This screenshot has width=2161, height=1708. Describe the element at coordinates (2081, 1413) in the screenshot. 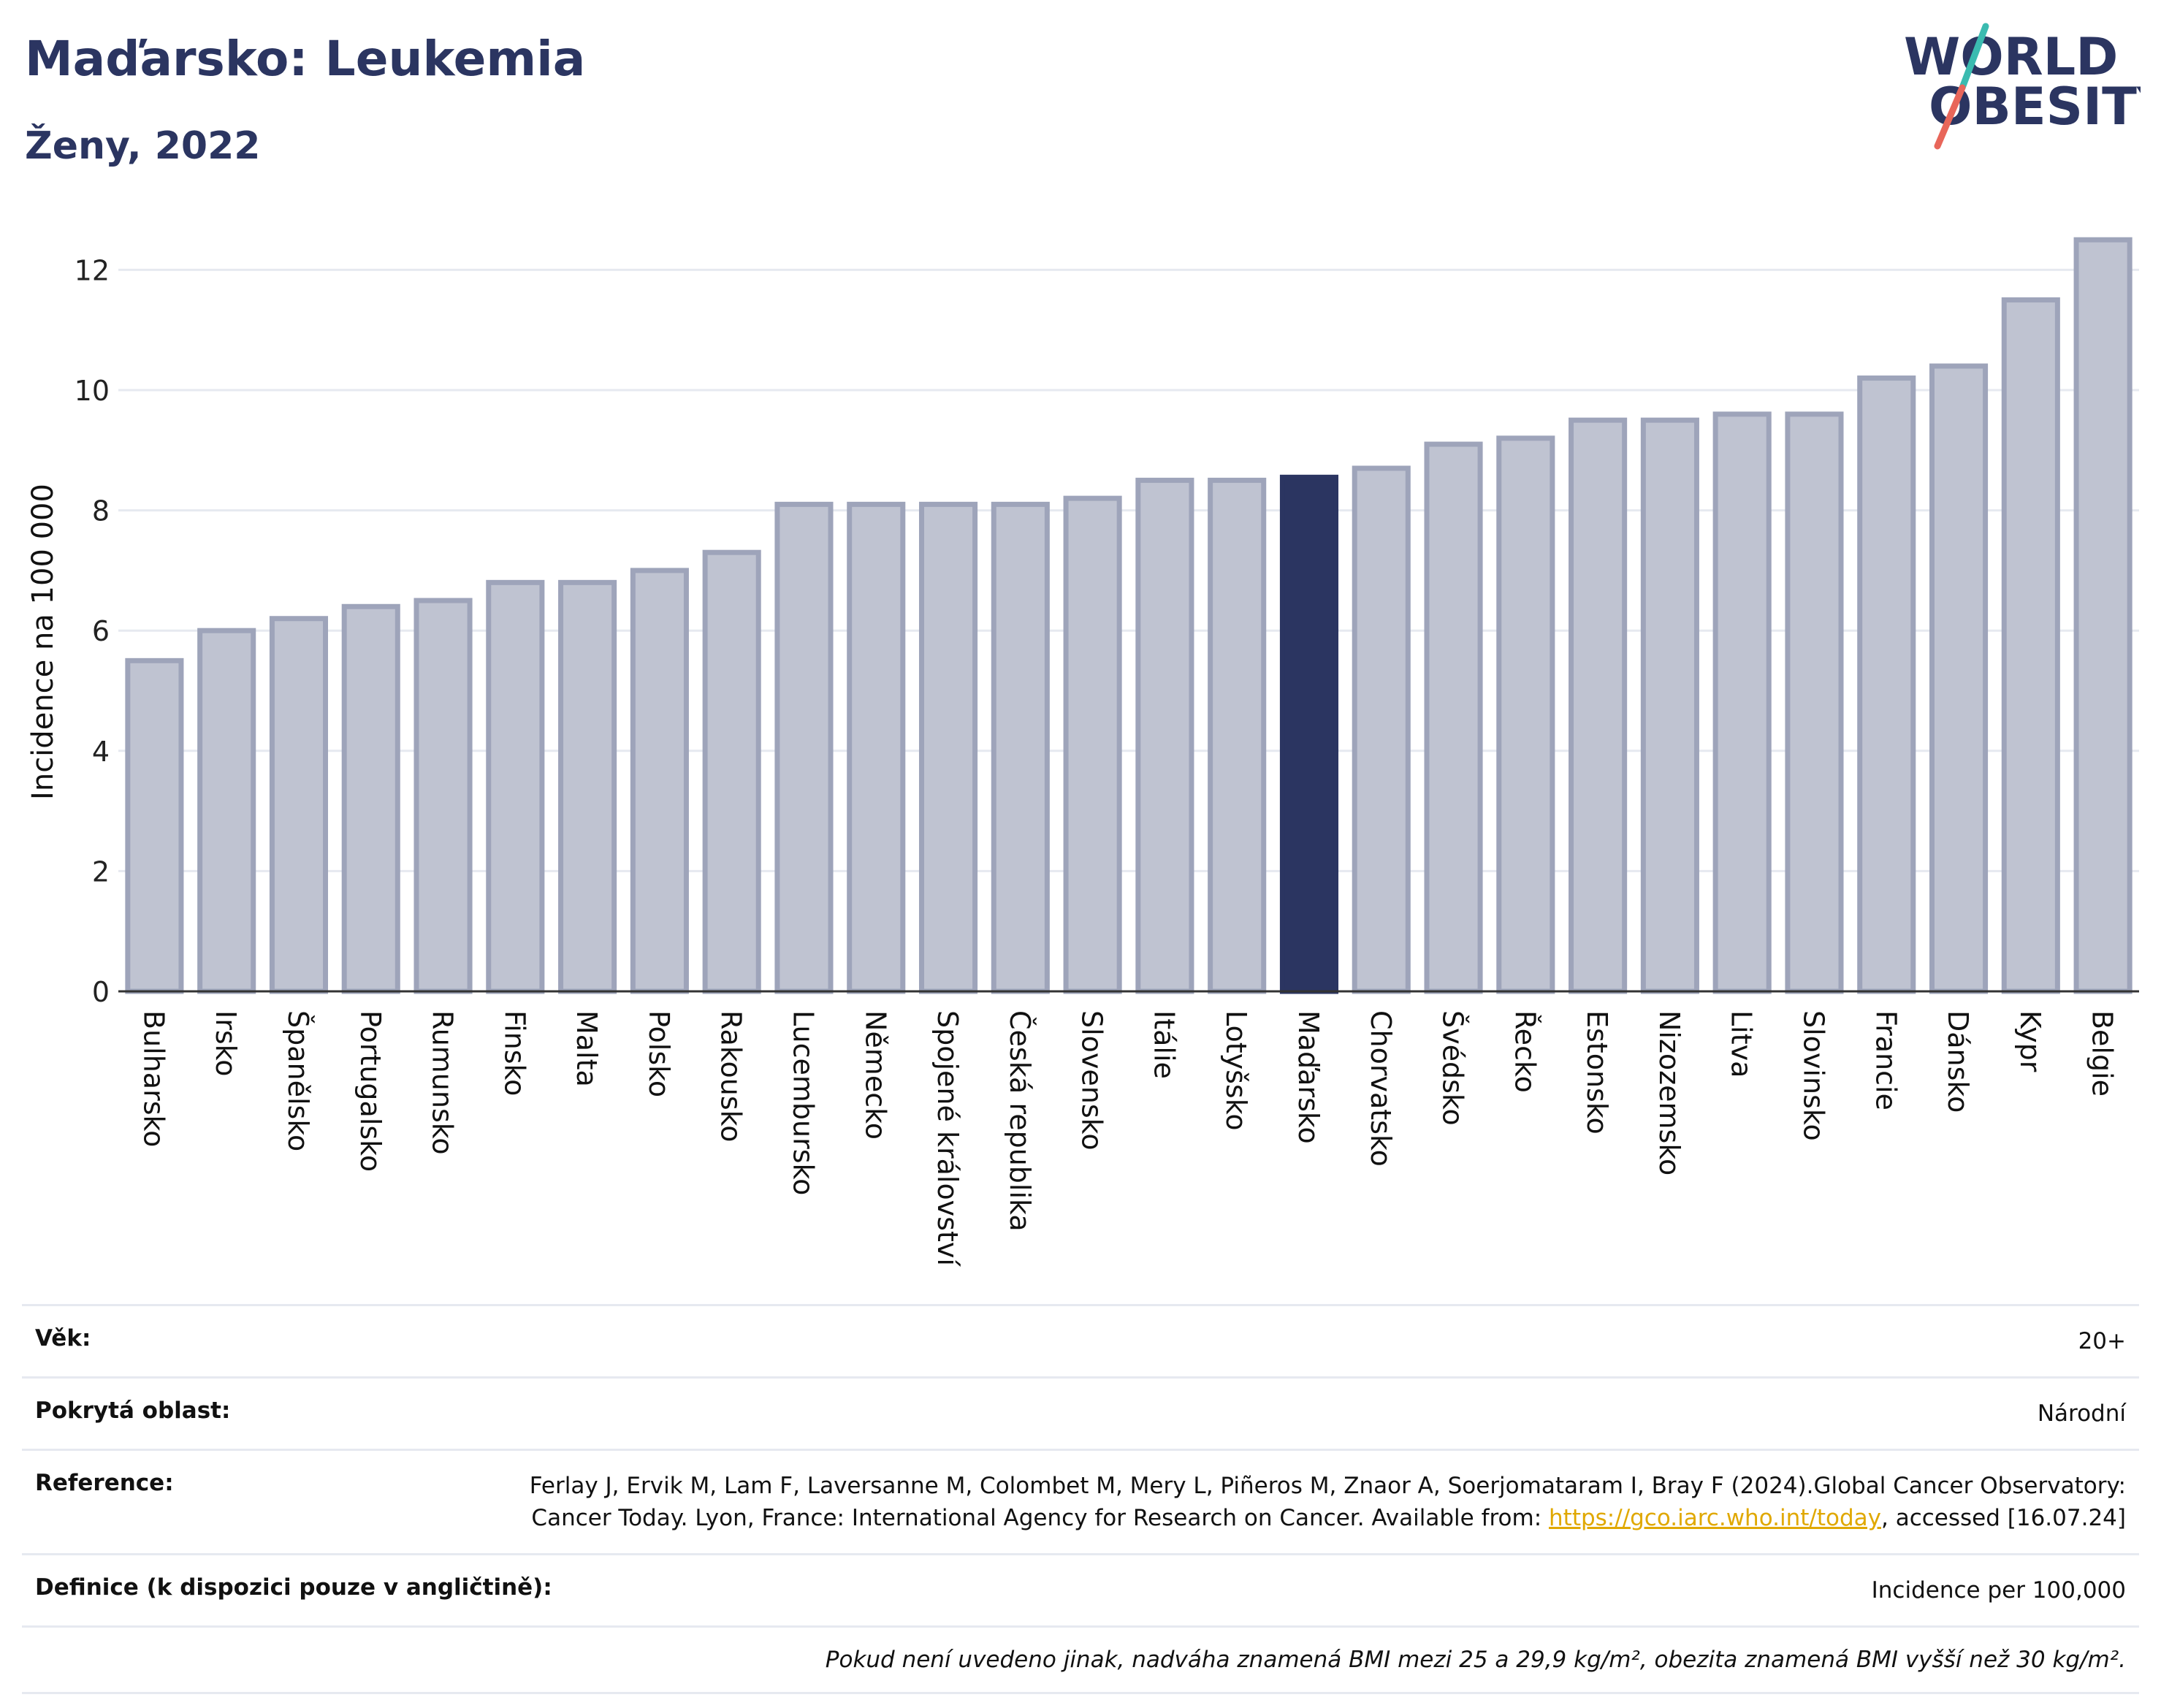

I see `area-value: Národní` at that location.